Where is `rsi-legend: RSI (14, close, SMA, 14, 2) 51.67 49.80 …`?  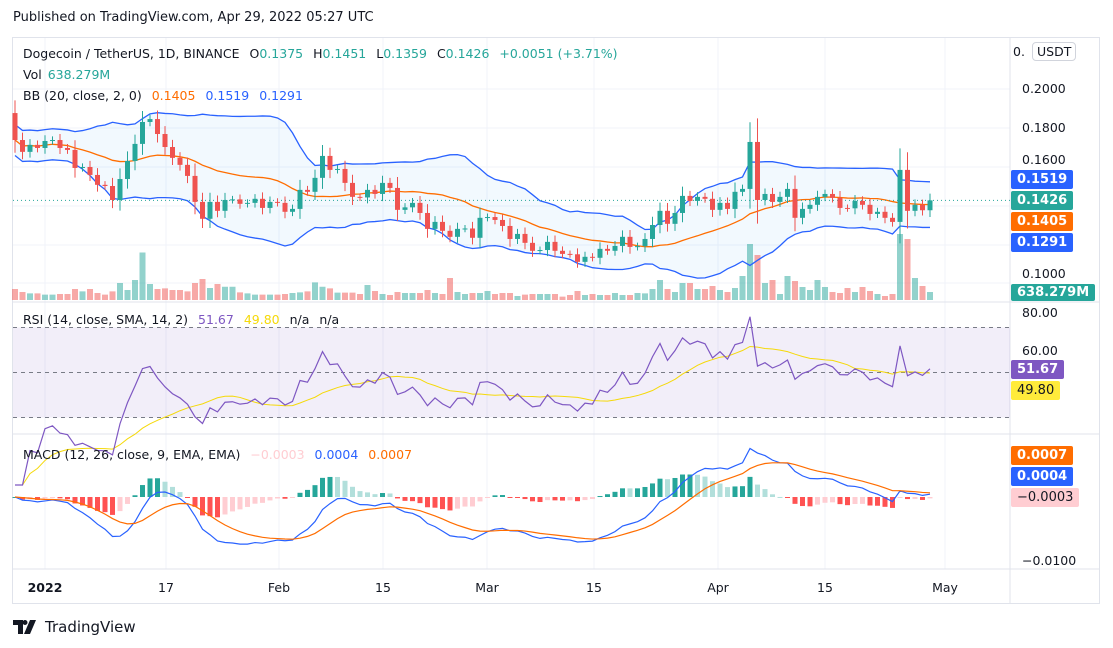
rsi-legend: RSI (14, close, SMA, 14, 2) 51.67 49.80 … is located at coordinates (184, 319).